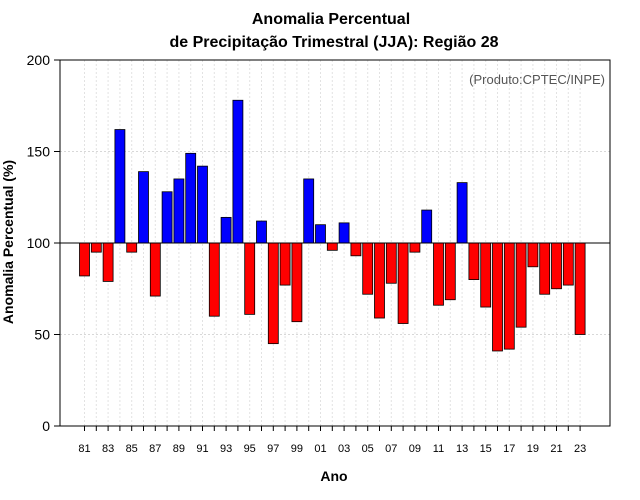 This screenshot has height=500, width=640. What do you see at coordinates (344, 449) in the screenshot?
I see `x-tick-label: 03` at bounding box center [344, 449].